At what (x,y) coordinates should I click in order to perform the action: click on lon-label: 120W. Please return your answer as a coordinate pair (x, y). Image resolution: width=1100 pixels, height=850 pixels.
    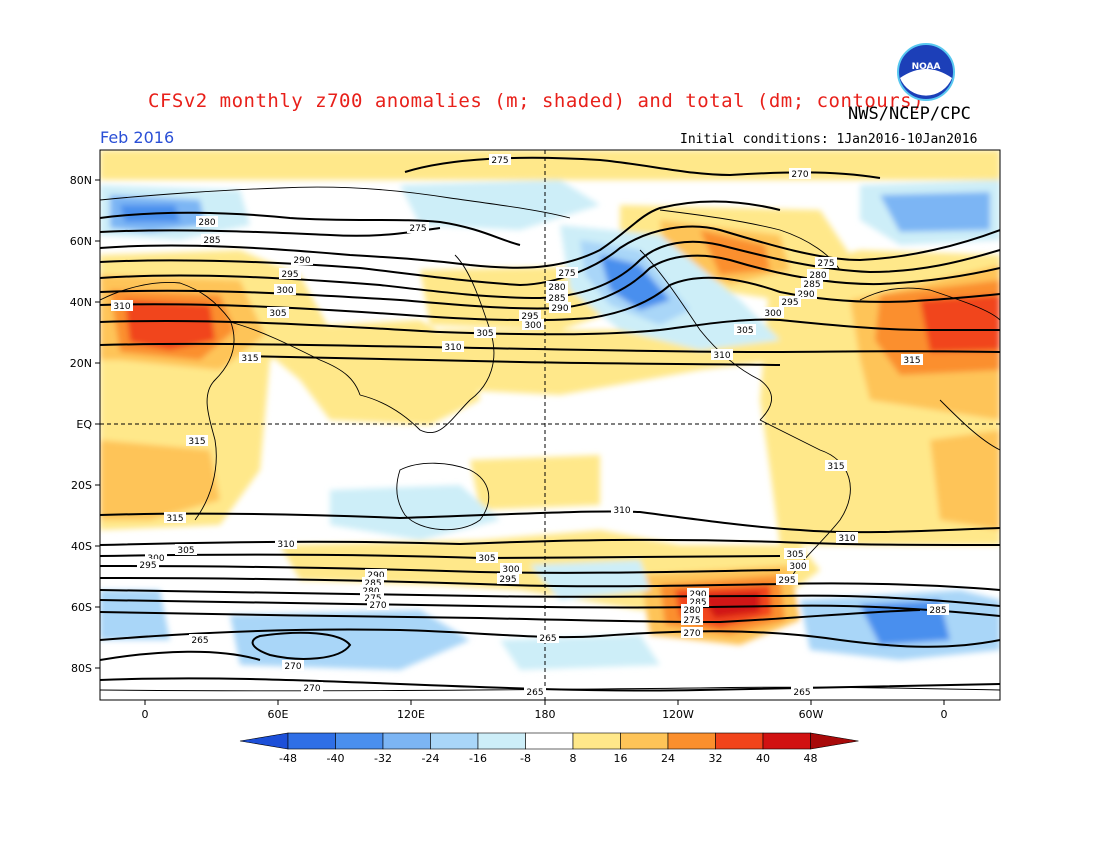
    Looking at the image, I should click on (678, 714).